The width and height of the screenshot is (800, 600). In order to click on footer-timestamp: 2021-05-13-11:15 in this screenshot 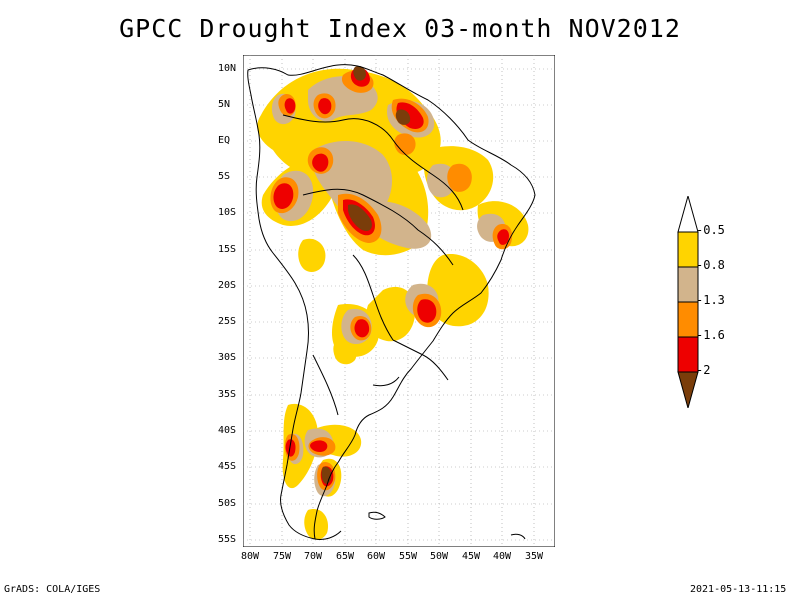, I will do `click(738, 589)`.